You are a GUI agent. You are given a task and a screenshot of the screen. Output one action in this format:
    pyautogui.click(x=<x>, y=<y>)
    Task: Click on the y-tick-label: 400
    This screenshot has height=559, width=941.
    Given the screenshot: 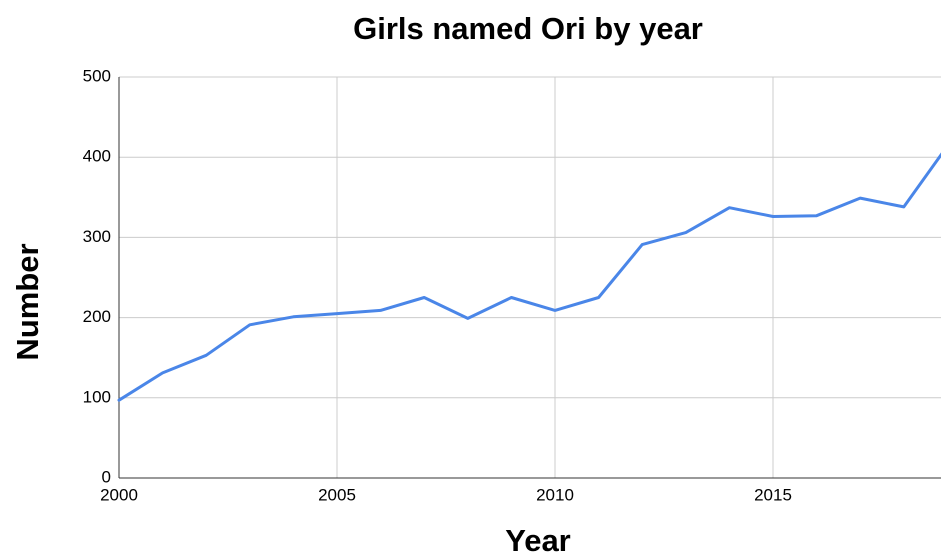 What is the action you would take?
    pyautogui.click(x=97, y=156)
    